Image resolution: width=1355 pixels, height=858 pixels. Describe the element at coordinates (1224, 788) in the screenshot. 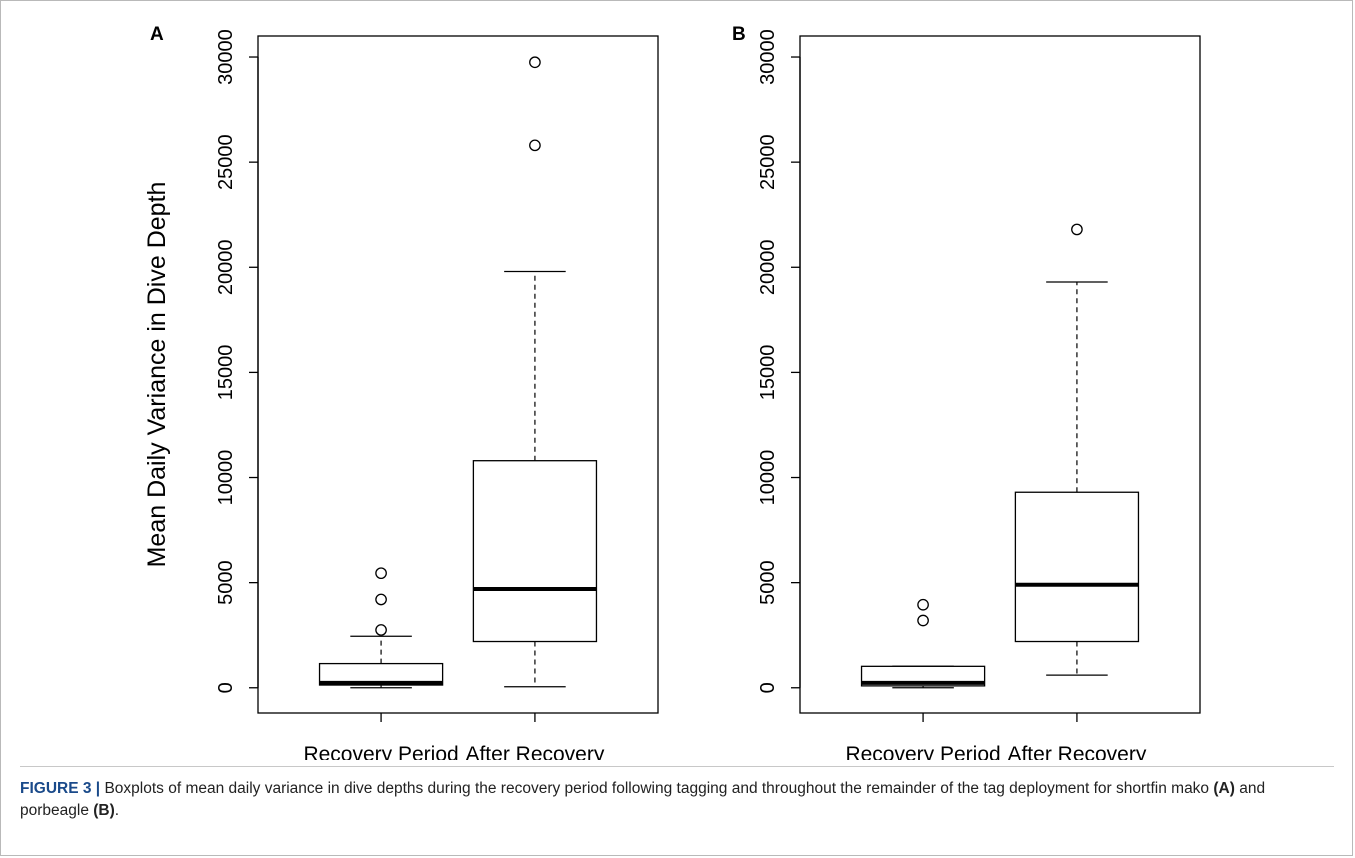

I see `caption-ref-a: (A)` at that location.